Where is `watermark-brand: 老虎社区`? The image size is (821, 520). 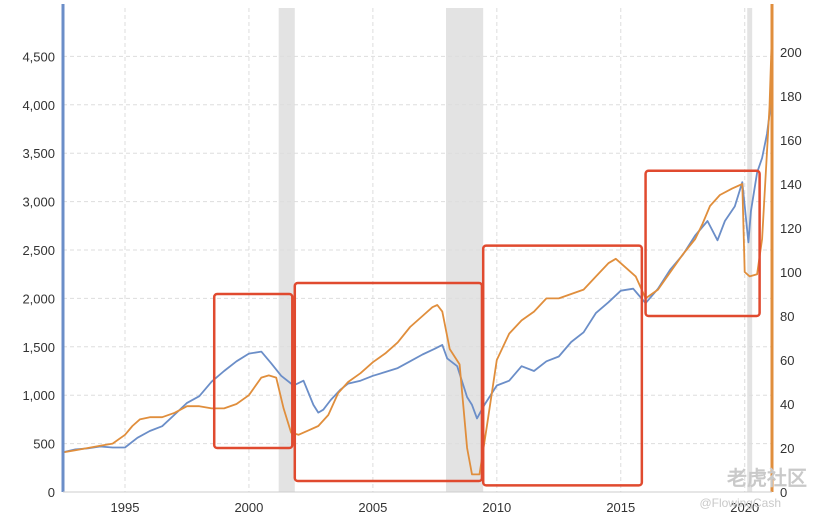
watermark-brand: 老虎社区 is located at coordinates (767, 479).